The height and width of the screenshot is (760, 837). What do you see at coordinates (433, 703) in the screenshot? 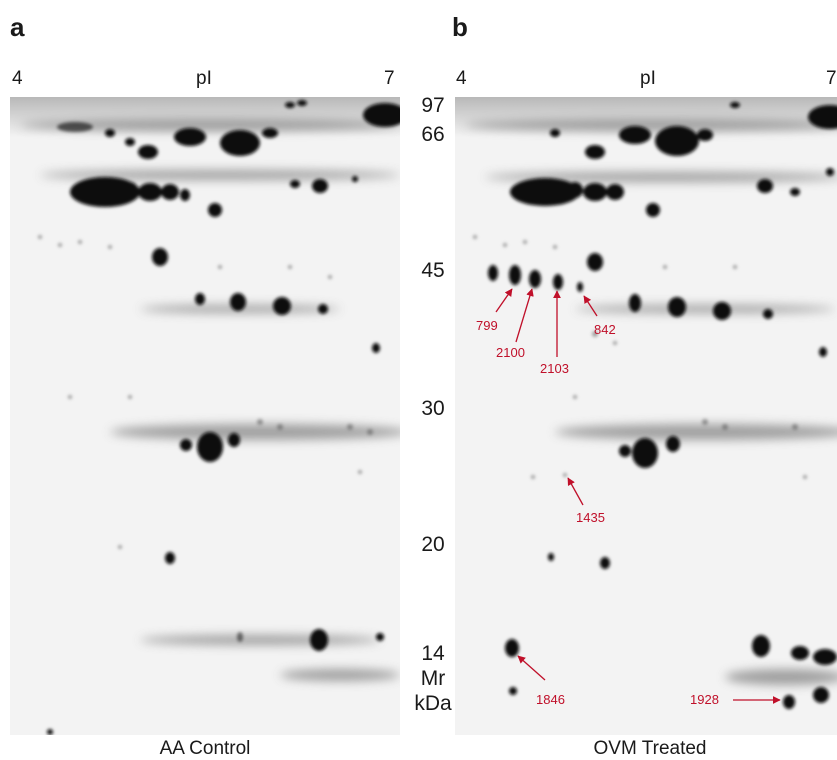
I see `mw-axis-label-kda: kDa` at bounding box center [433, 703].